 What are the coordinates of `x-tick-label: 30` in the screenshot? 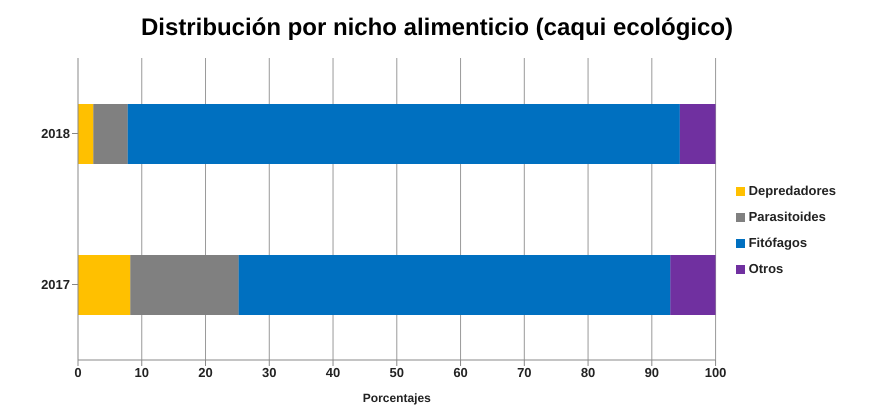 It's located at (269, 372).